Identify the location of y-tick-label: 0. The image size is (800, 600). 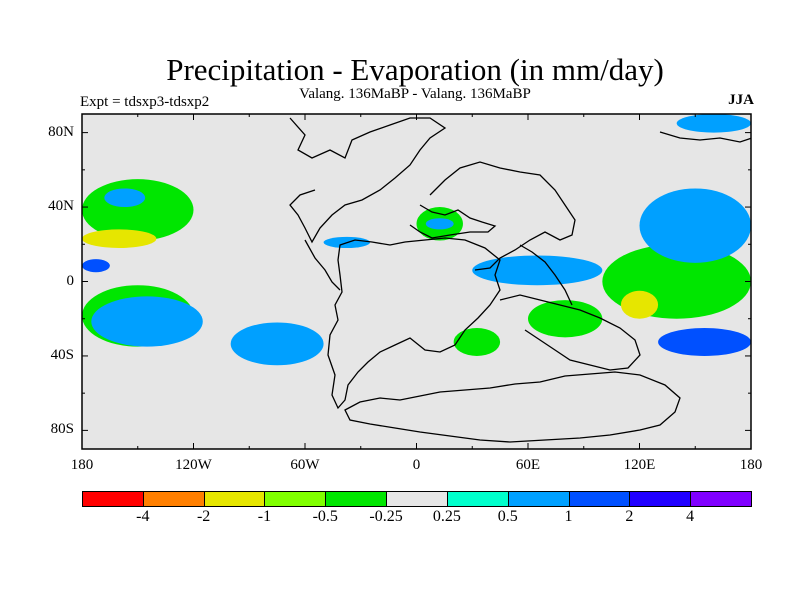
(70, 280).